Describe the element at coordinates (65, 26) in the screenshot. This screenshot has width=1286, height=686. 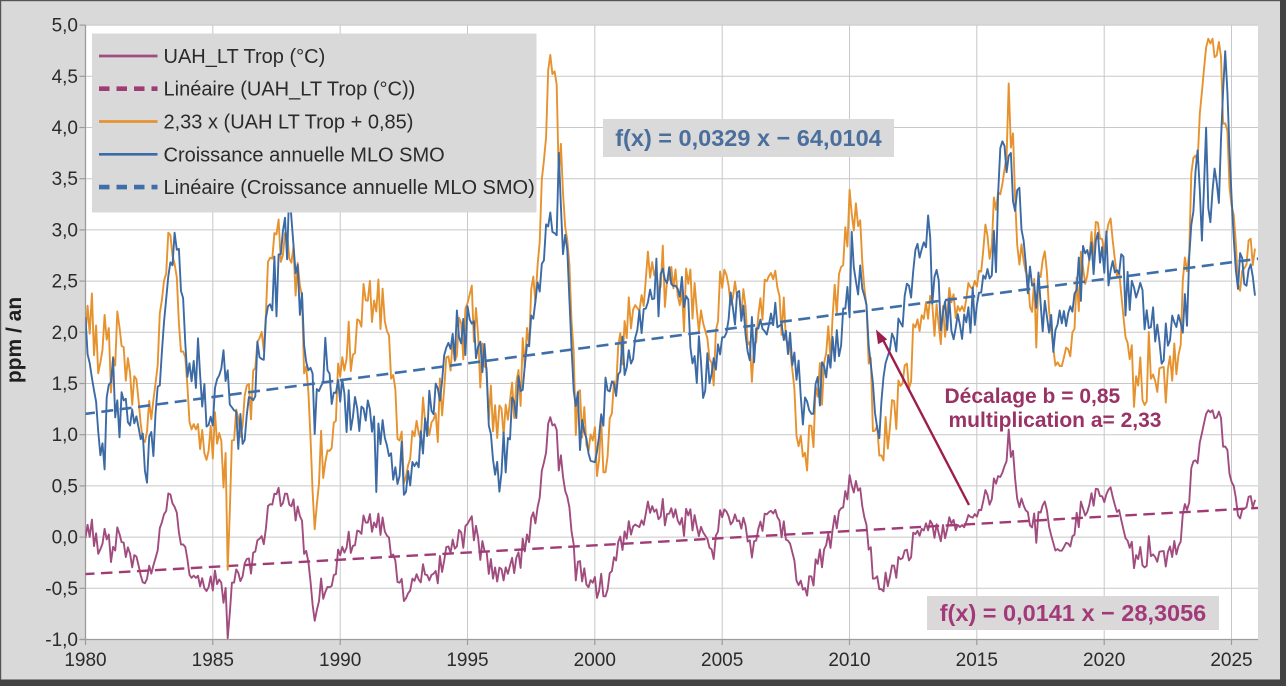
I see `svg-text: 5,0` at that location.